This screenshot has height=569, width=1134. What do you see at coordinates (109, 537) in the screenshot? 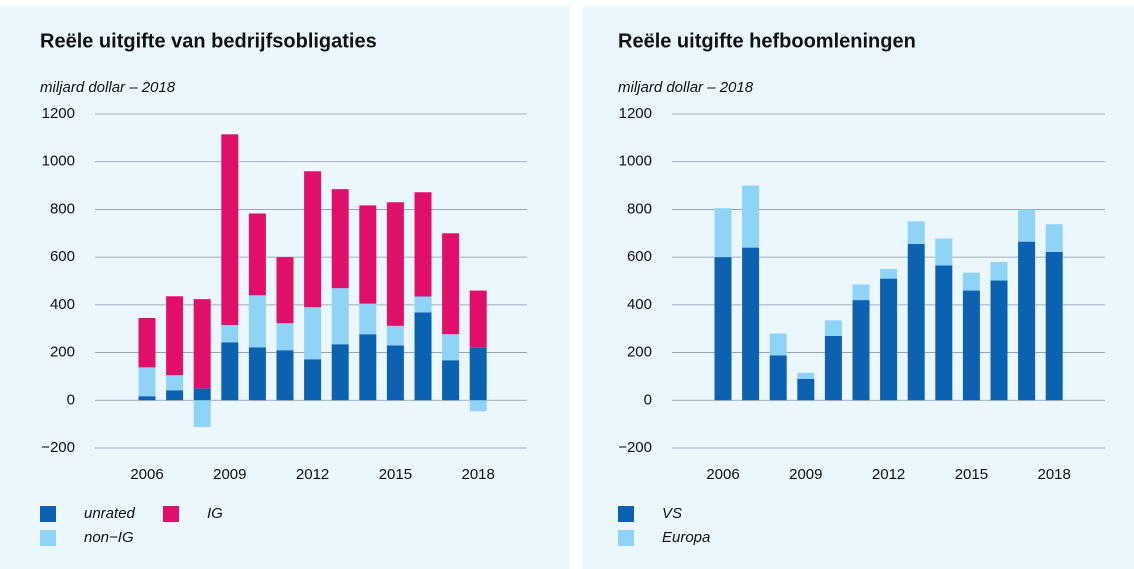
I see `legend-label: non−IG` at bounding box center [109, 537].